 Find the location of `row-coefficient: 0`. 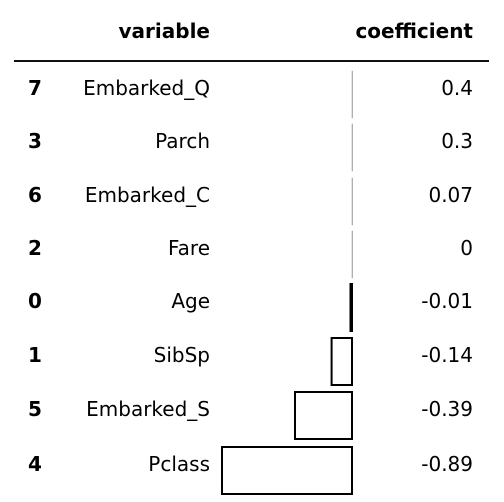

row-coefficient: 0 is located at coordinates (466, 248).